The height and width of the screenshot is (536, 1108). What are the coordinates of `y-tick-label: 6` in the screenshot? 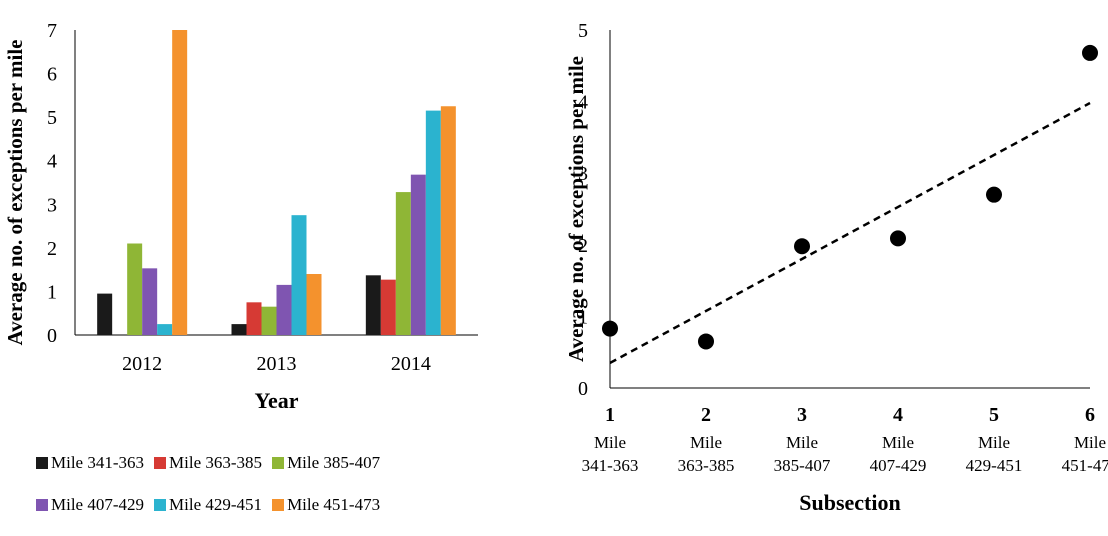 It's located at (52, 75).